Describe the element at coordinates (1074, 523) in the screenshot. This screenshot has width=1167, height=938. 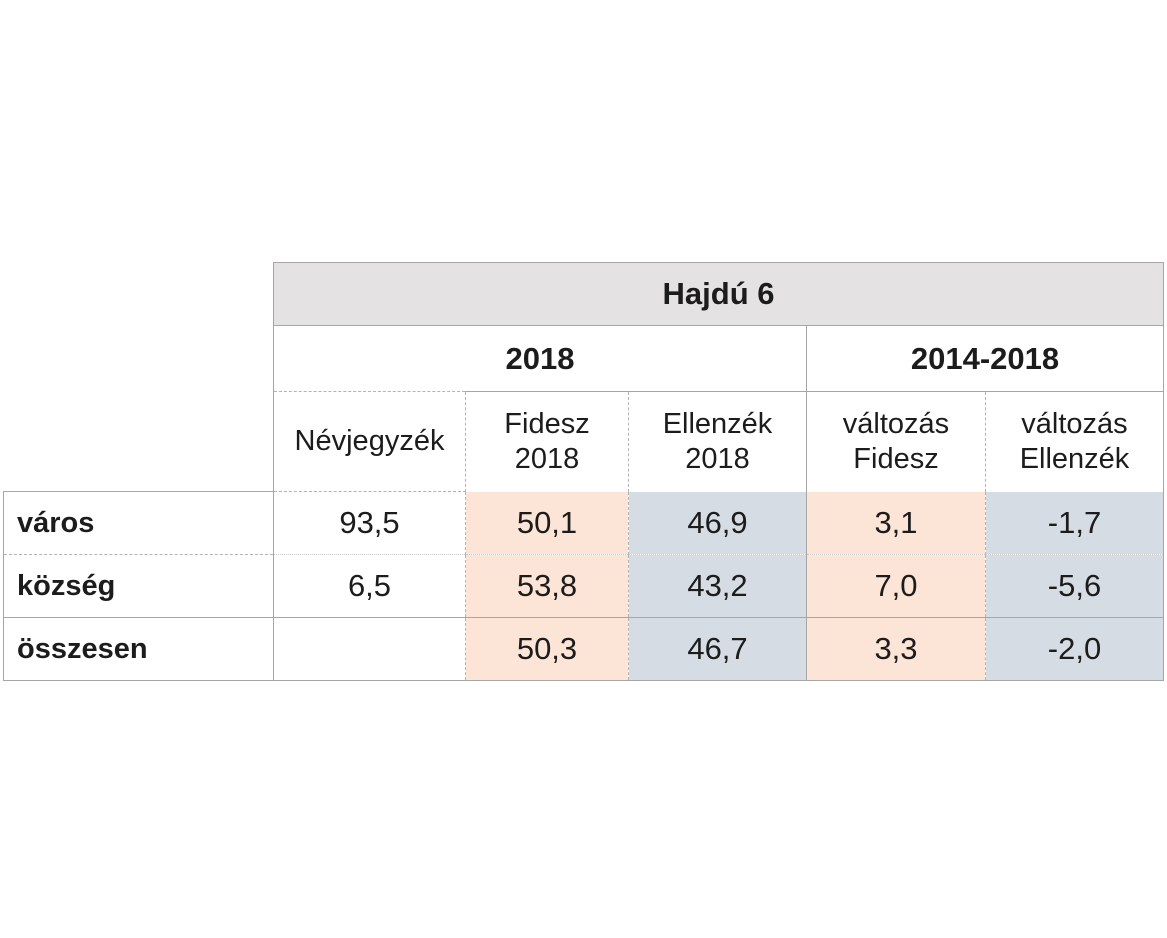
I see `cell-varos-valtozas-ellenzek: -1,7` at that location.